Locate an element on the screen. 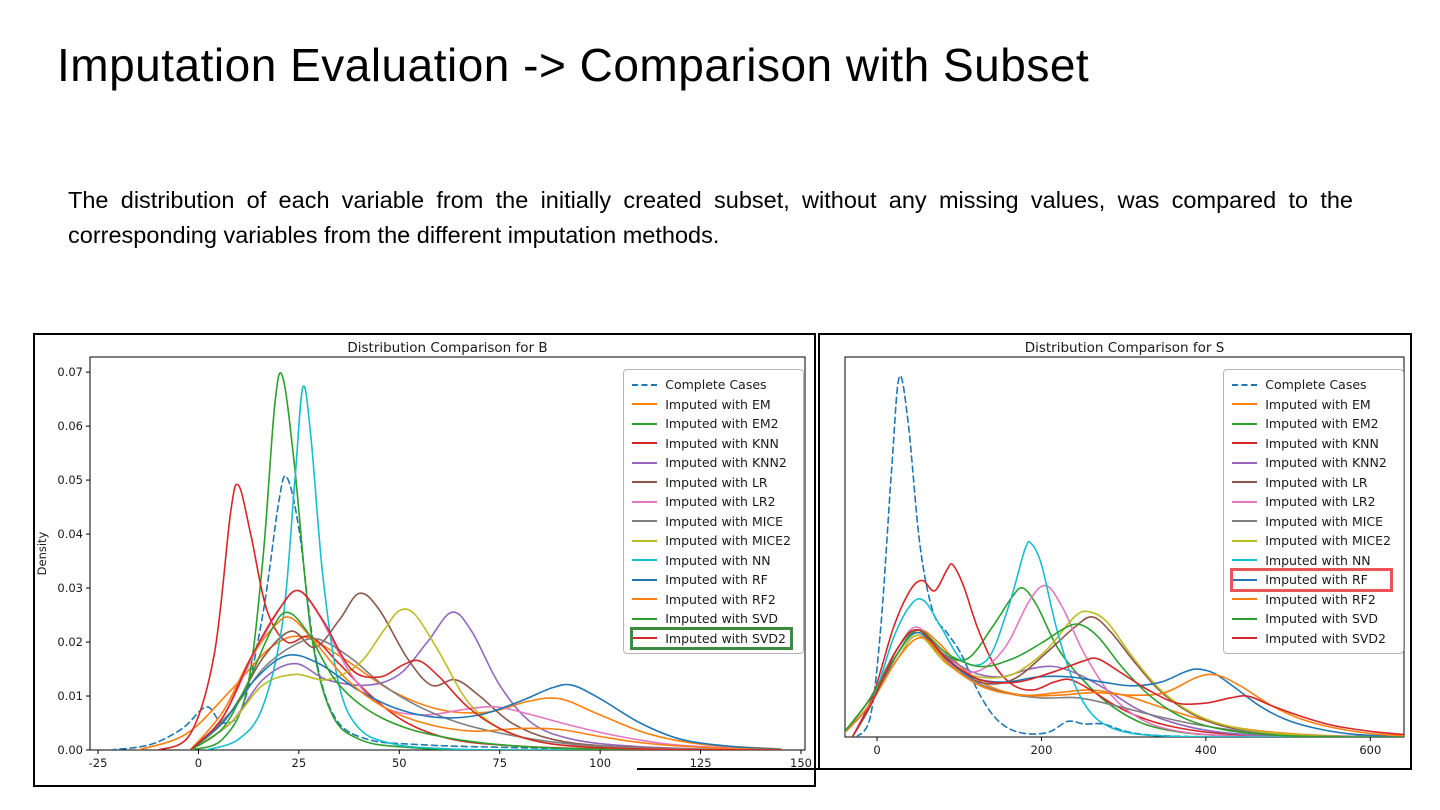 The width and height of the screenshot is (1440, 810). legend-label: Imputed with LR2 is located at coordinates (1320, 502).